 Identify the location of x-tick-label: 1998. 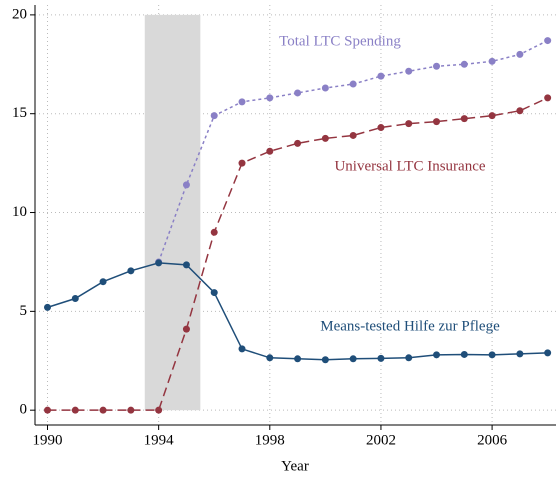
(270, 440).